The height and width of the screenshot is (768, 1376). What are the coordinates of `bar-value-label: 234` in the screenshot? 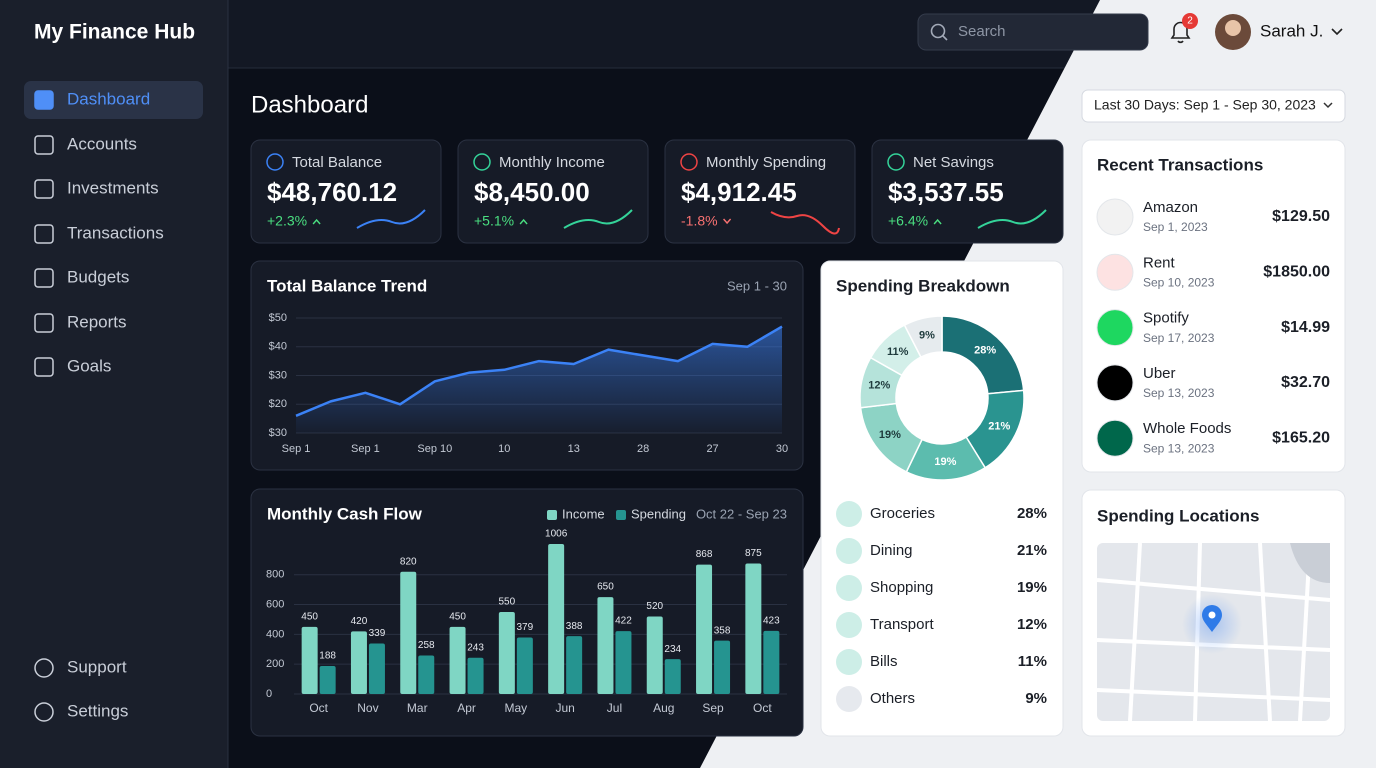 It's located at (672, 649).